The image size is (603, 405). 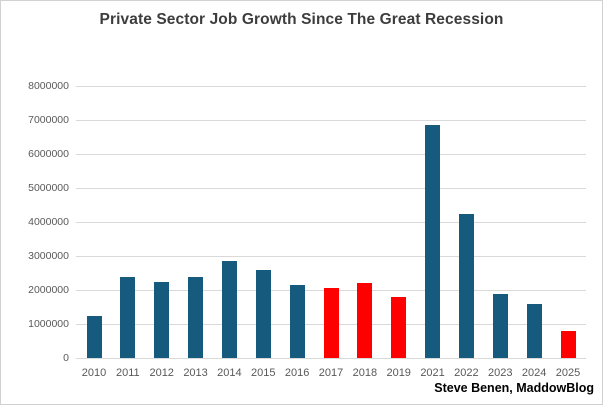 I want to click on bar-2023, so click(x=500, y=326).